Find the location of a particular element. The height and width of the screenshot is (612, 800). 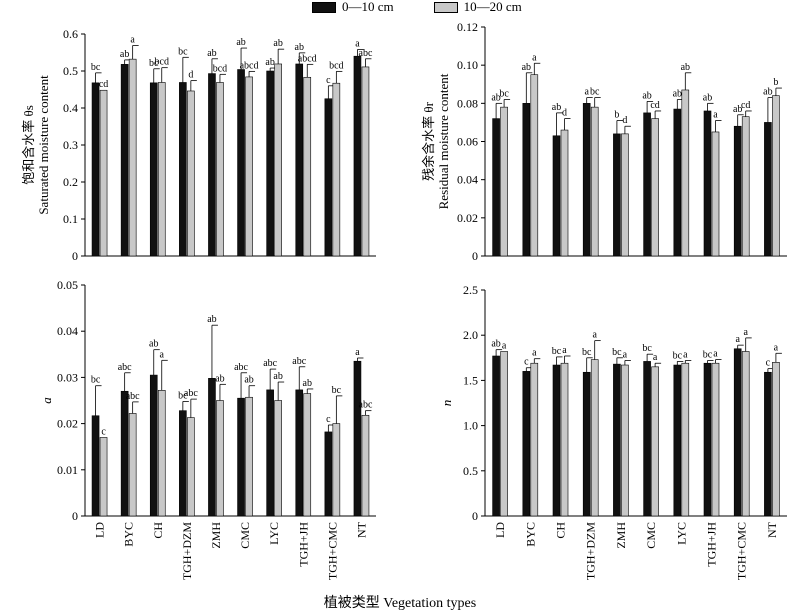

legend-swatch-light is located at coordinates (445, 7).